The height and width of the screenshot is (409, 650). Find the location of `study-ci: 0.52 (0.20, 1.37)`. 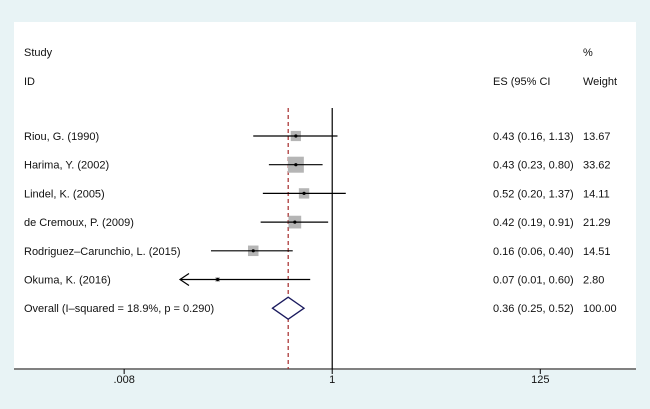

study-ci: 0.52 (0.20, 1.37) is located at coordinates (533, 194).